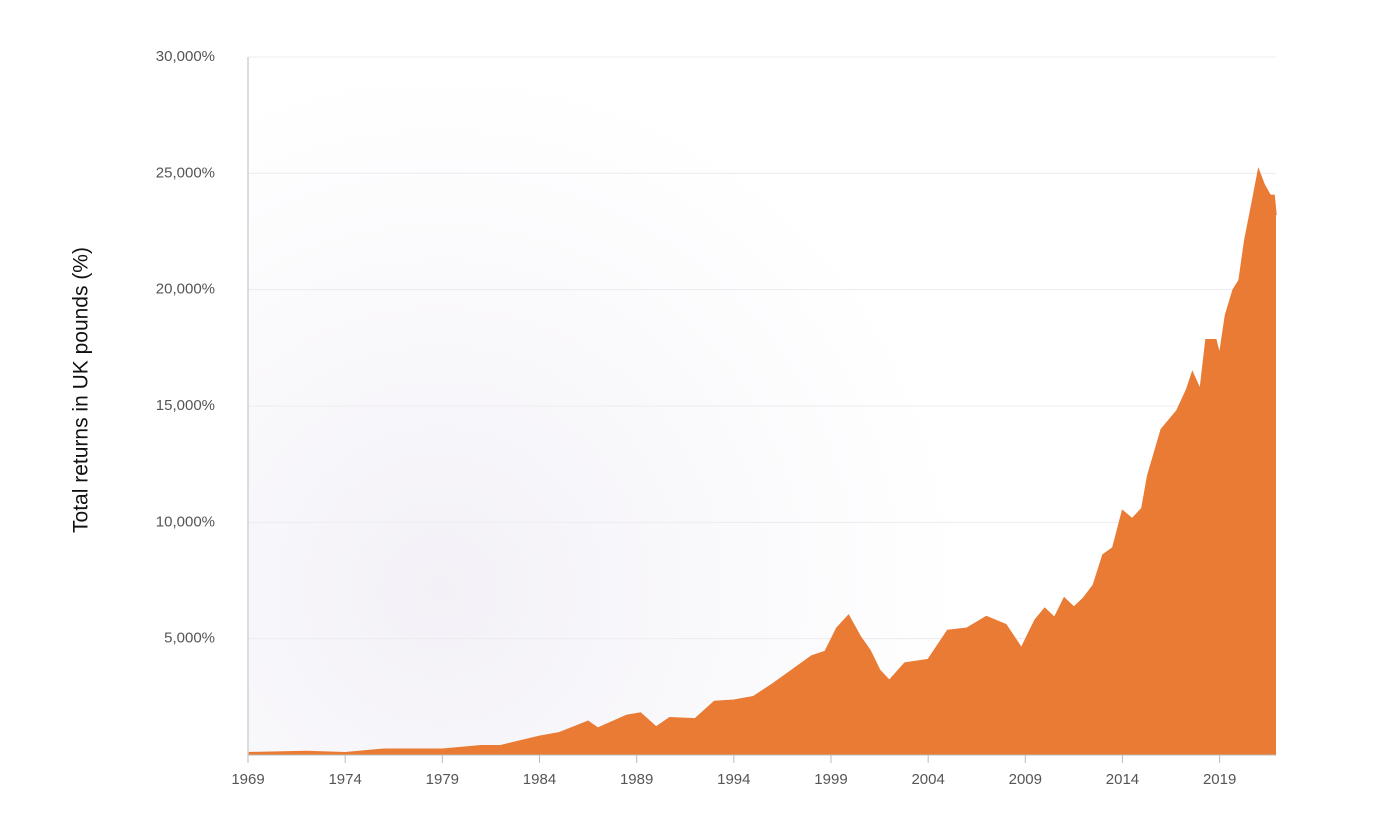  I want to click on x-tick-label: 2019, so click(1219, 779).